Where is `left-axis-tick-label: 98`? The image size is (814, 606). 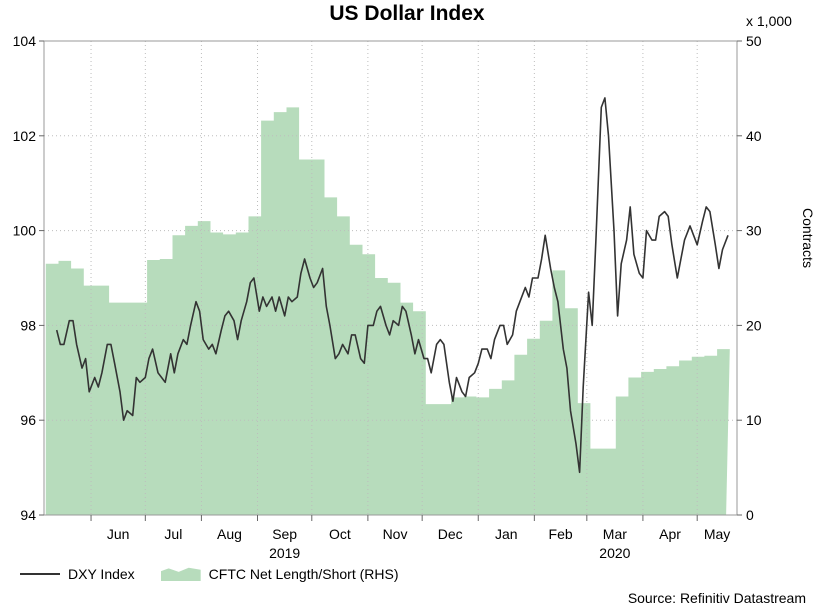
left-axis-tick-label: 98 is located at coordinates (28, 325).